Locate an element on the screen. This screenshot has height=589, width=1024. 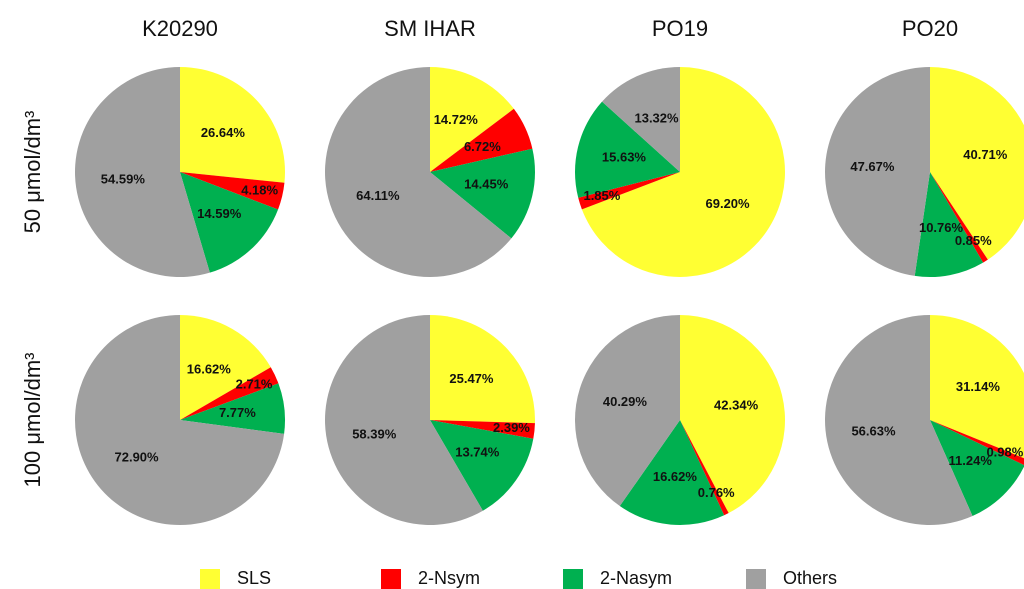
data-label: 4.18% is located at coordinates (259, 189).